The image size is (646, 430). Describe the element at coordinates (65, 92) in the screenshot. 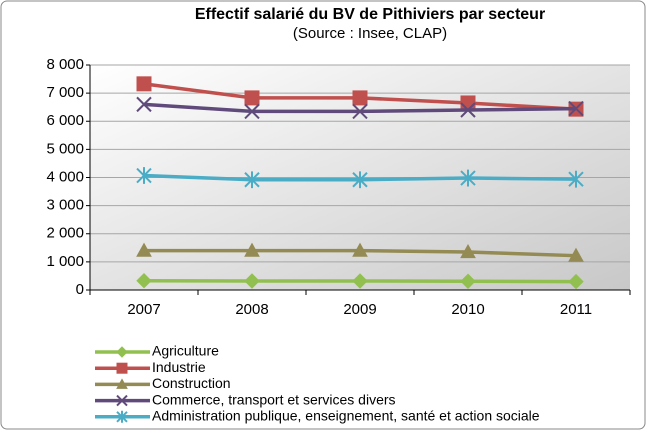

I see `y-tick-label: 7 000` at that location.